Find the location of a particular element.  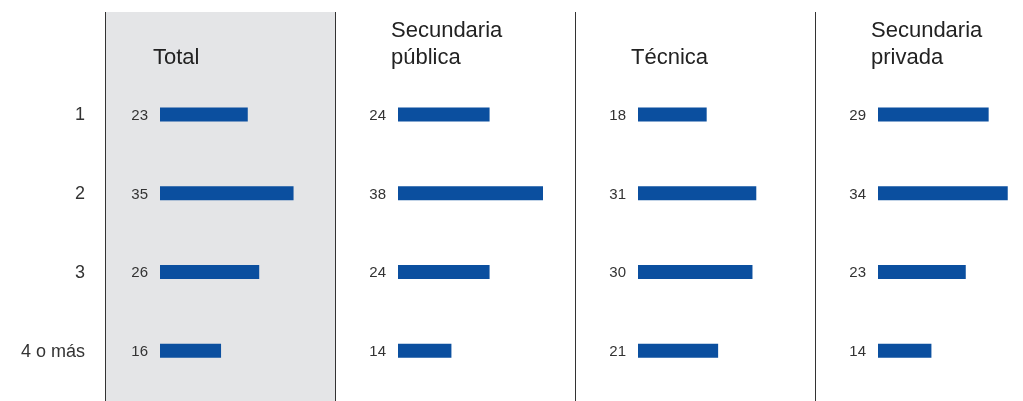

data-label: 30 is located at coordinates (617, 272).